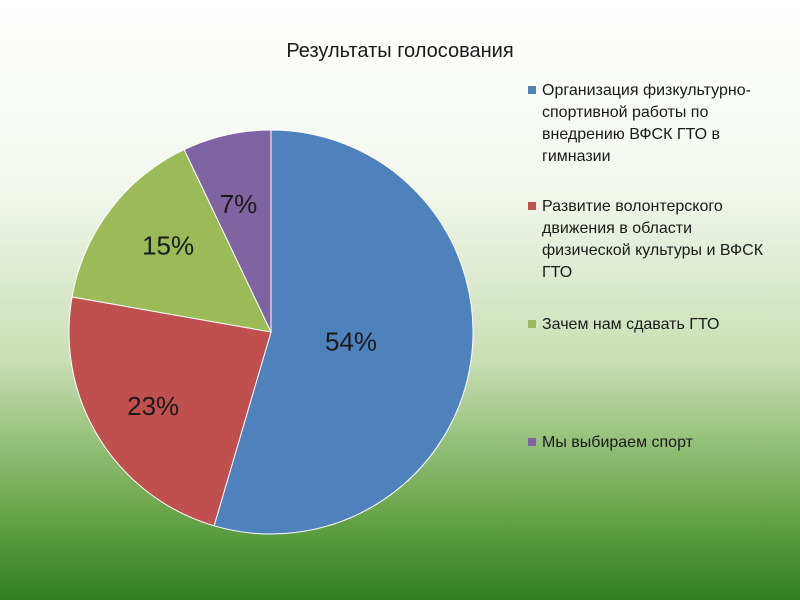 This screenshot has height=600, width=800. I want to click on legend-label-3: Зачем нам сдавать ГТО, so click(631, 324).